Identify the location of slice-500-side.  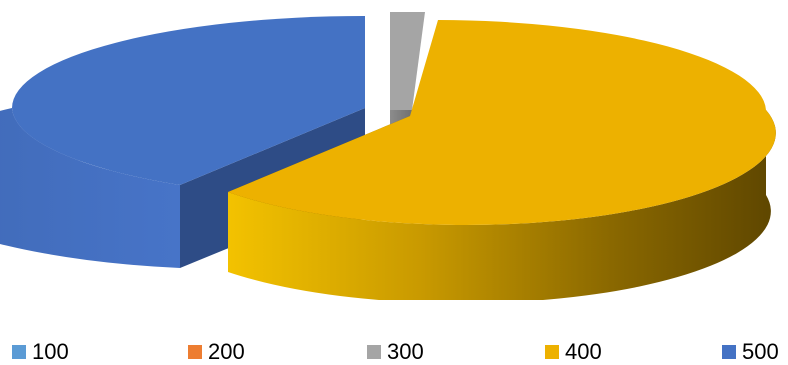
(90, 188).